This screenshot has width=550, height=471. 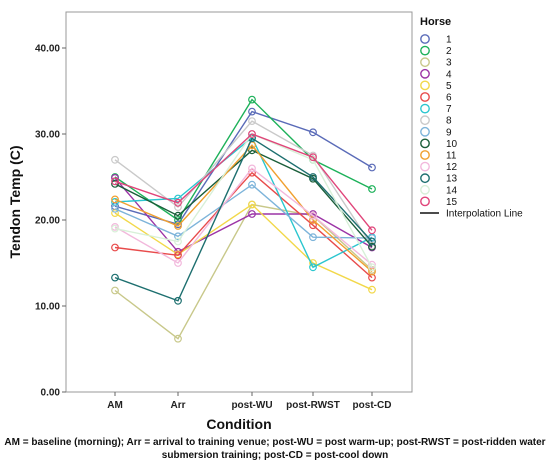 What do you see at coordinates (177, 405) in the screenshot?
I see `x-tick-label: Arr` at bounding box center [177, 405].